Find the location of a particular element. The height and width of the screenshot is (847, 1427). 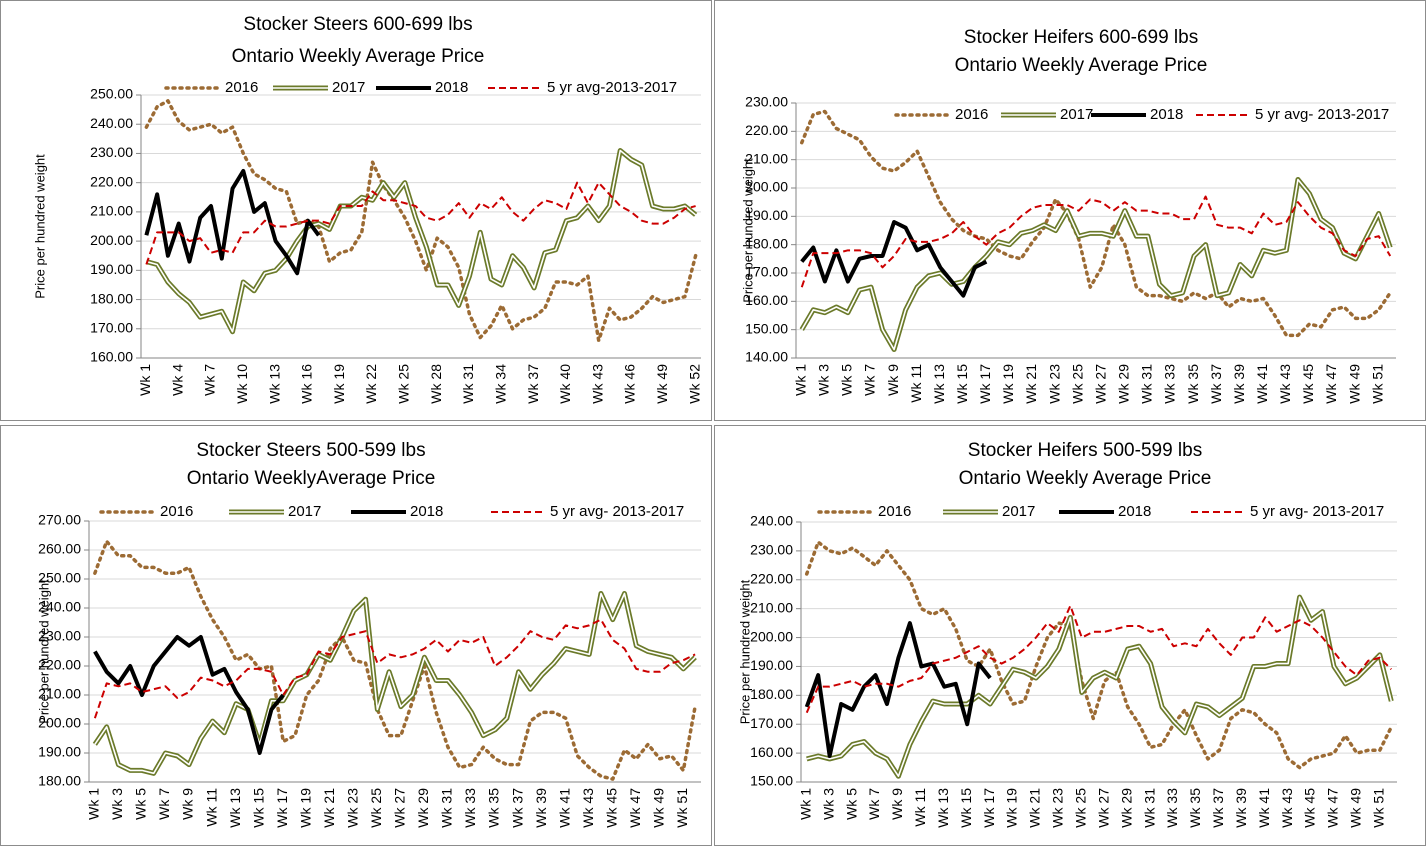

chart-subtitle: Ontario Weekly Average Price is located at coordinates (1085, 478).